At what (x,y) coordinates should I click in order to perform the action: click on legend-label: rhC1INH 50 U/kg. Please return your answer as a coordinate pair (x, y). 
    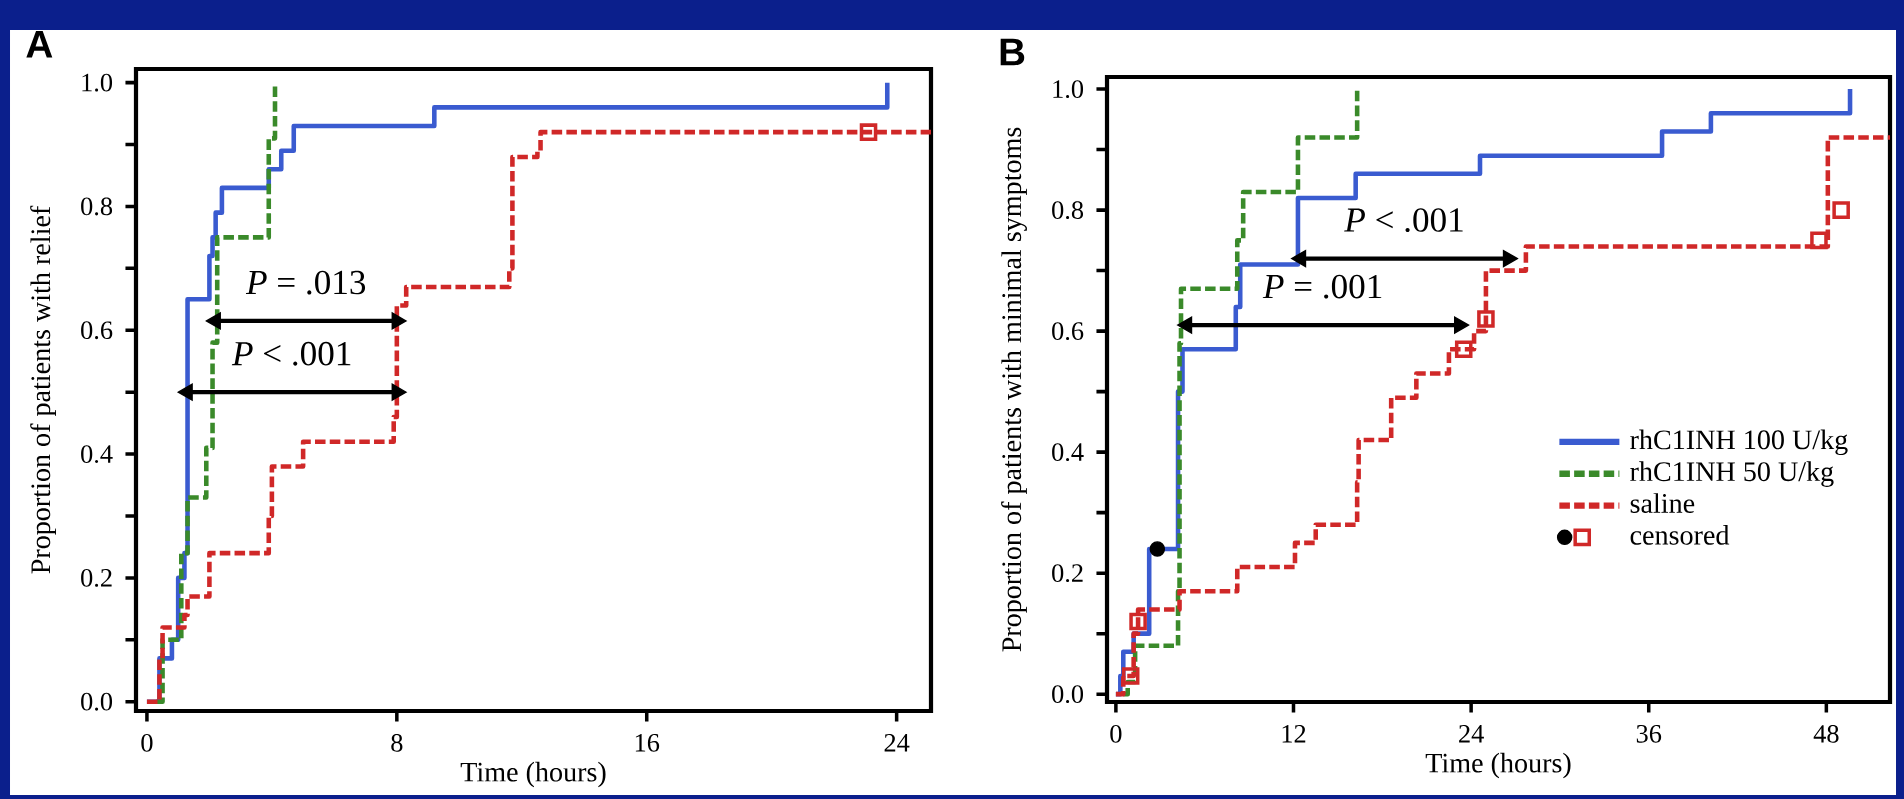
    Looking at the image, I should click on (1732, 474).